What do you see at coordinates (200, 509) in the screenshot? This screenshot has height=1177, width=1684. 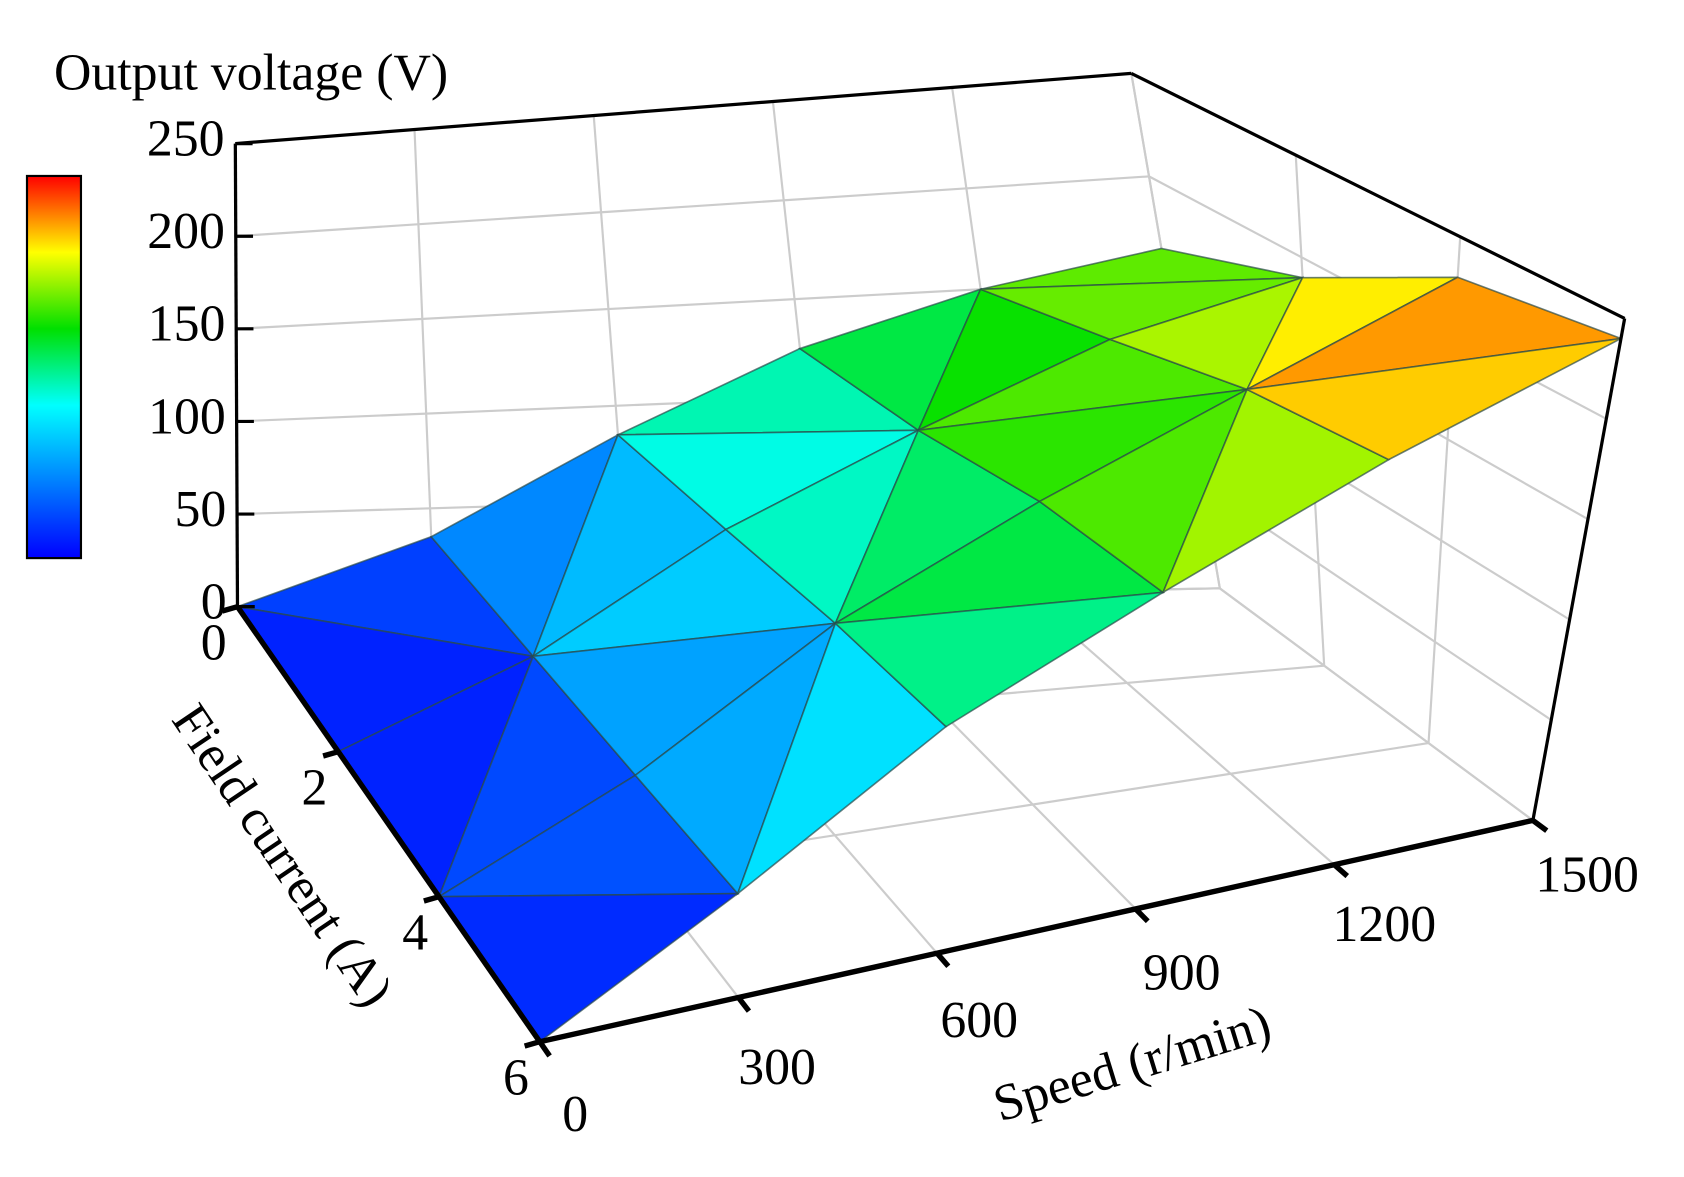 I see `z-tick-label: 50` at bounding box center [200, 509].